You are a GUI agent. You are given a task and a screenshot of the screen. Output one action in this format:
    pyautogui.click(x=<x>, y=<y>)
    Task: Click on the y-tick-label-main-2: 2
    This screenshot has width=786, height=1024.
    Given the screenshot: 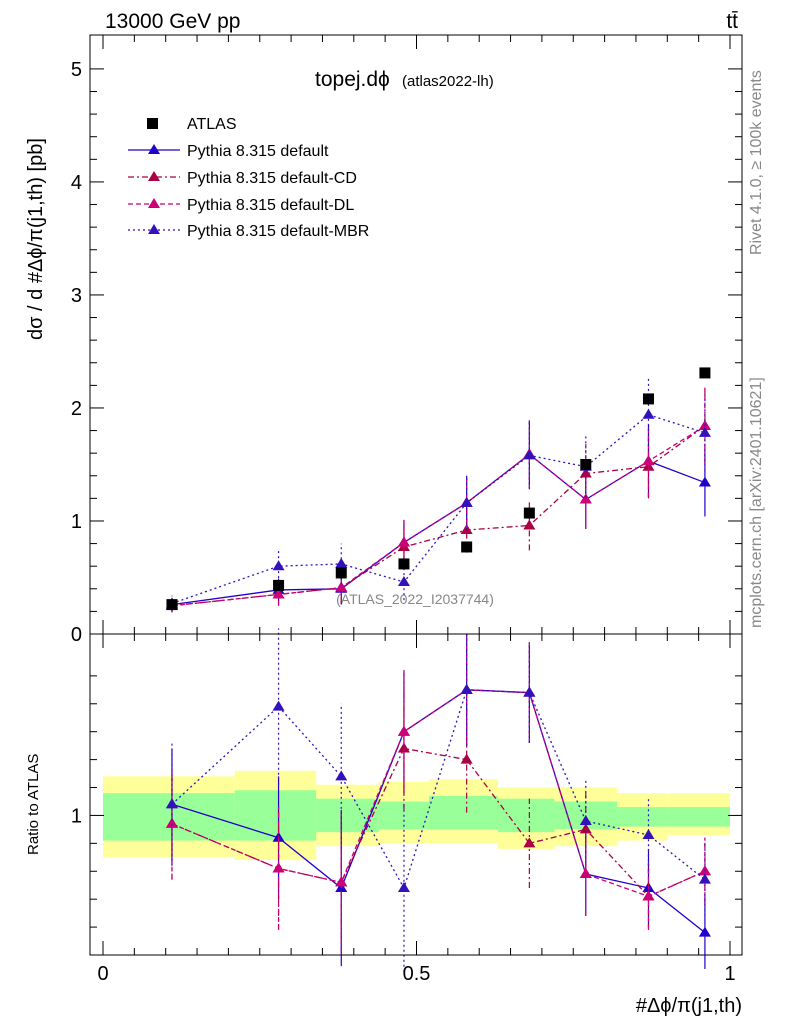 What is the action you would take?
    pyautogui.click(x=76, y=409)
    